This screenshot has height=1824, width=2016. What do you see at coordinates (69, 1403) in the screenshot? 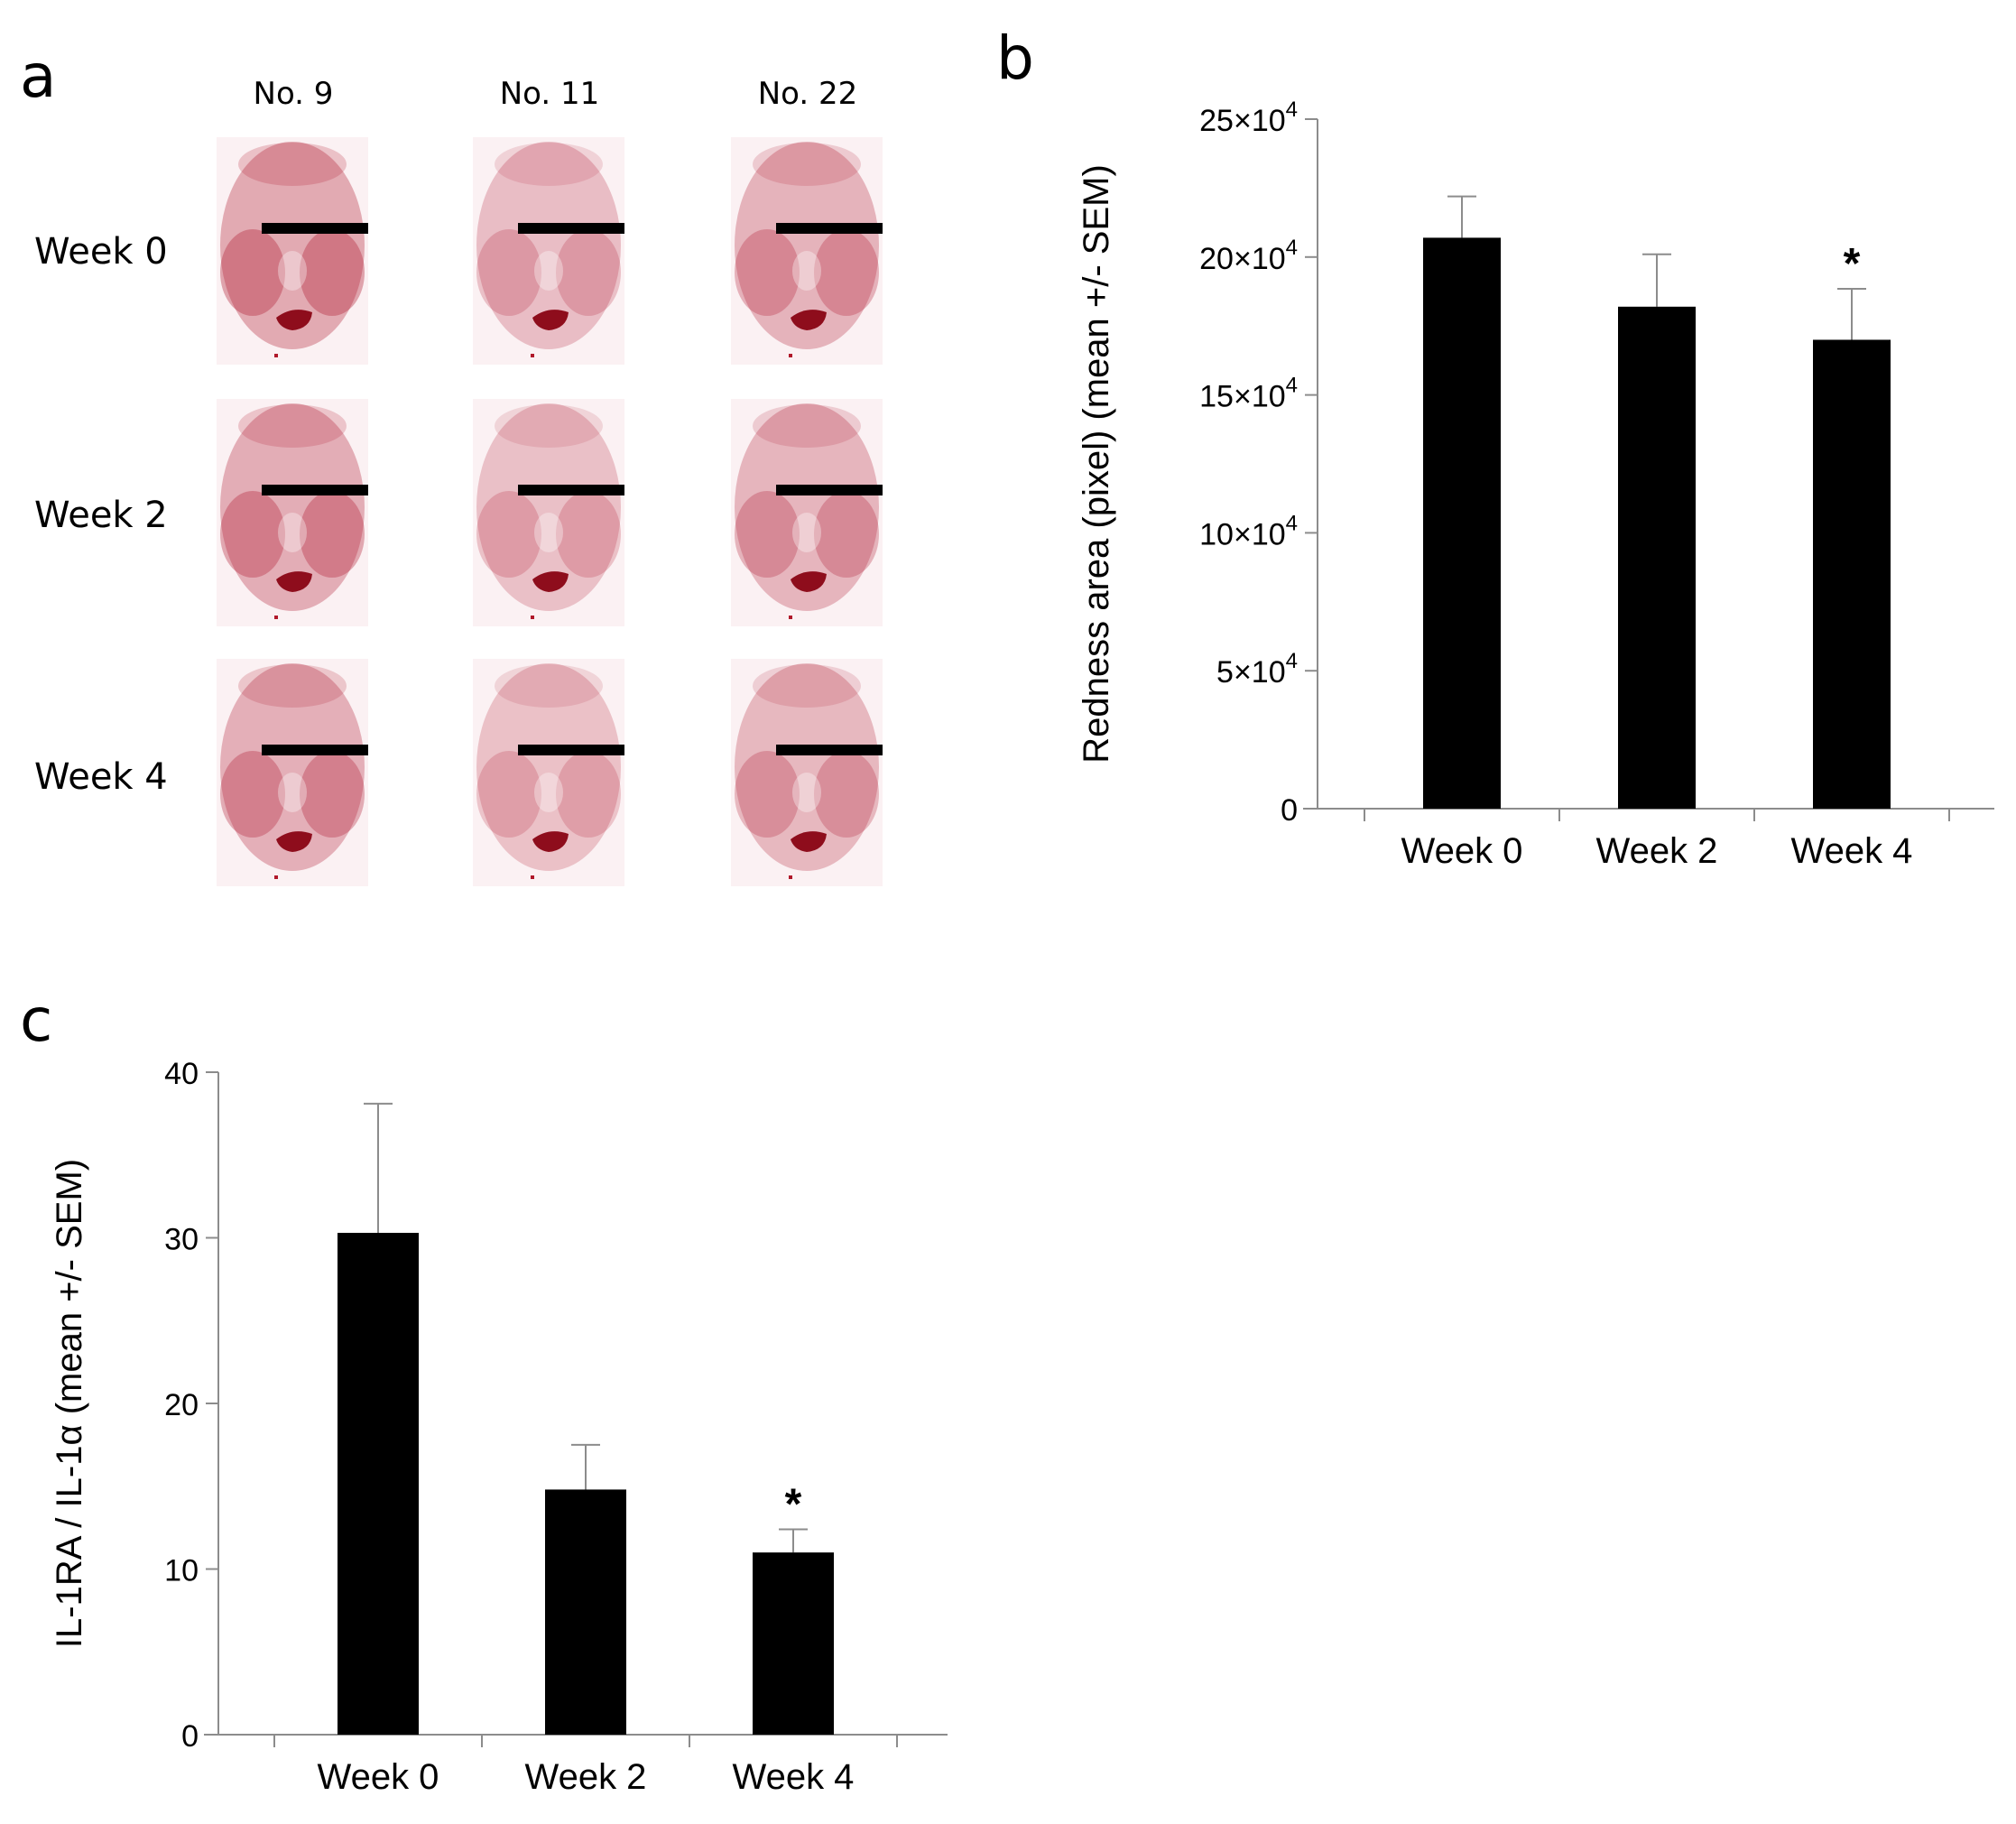
I see `y-axis-label: IL-1RA / IL-1α (mean +/- SEM)` at bounding box center [69, 1403].